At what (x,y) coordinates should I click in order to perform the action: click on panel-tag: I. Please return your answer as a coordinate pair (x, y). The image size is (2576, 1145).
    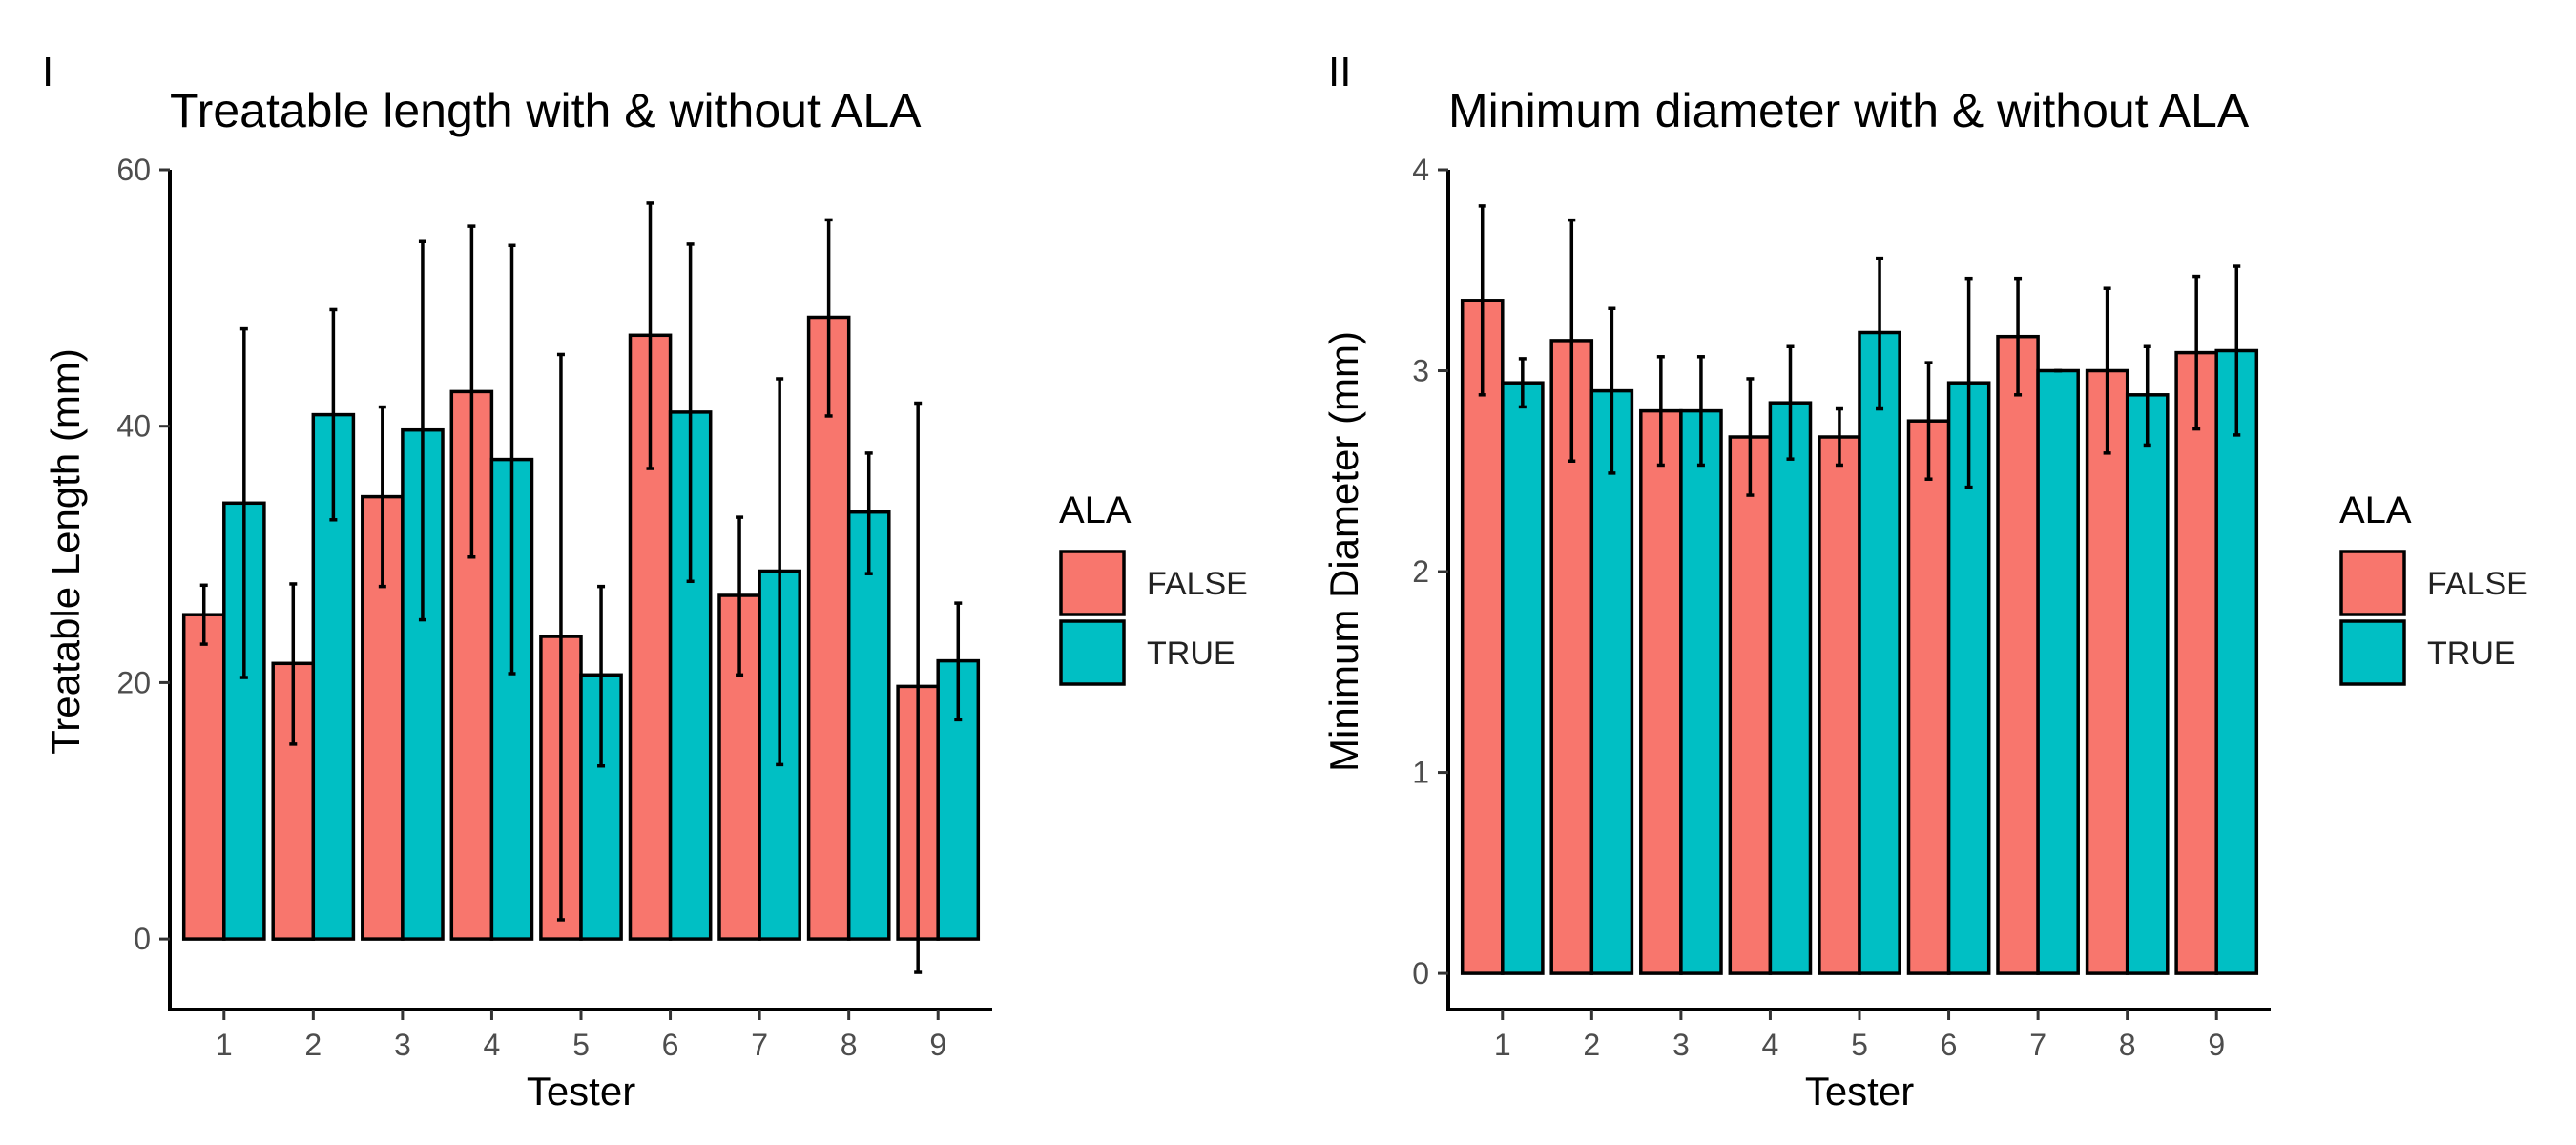
    Looking at the image, I should click on (47, 72).